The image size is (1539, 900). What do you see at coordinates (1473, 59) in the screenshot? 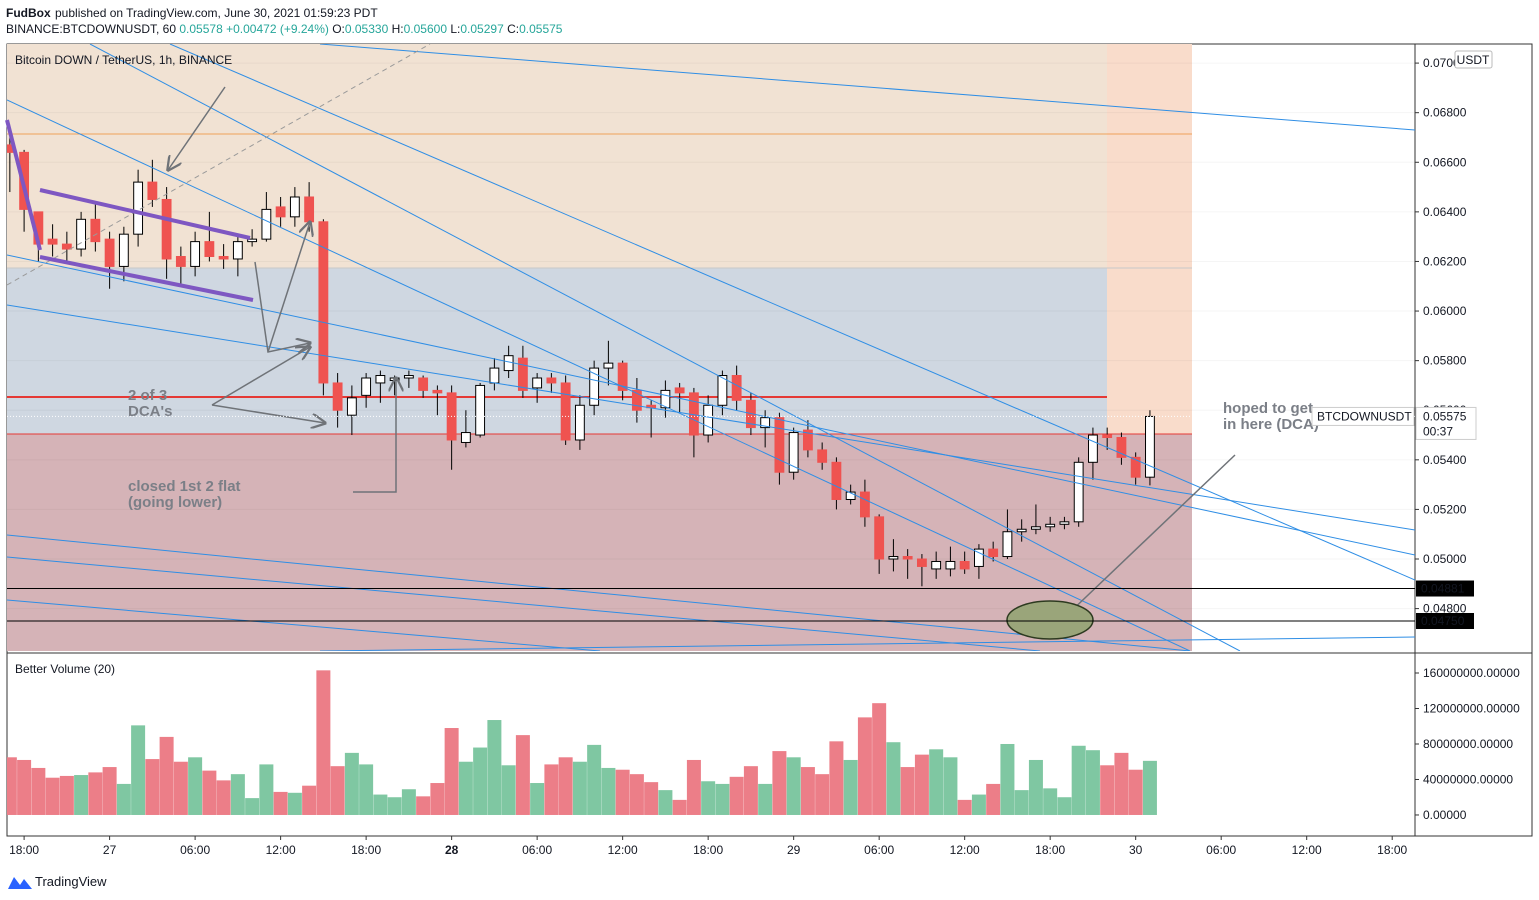
I see `currency-box` at bounding box center [1473, 59].